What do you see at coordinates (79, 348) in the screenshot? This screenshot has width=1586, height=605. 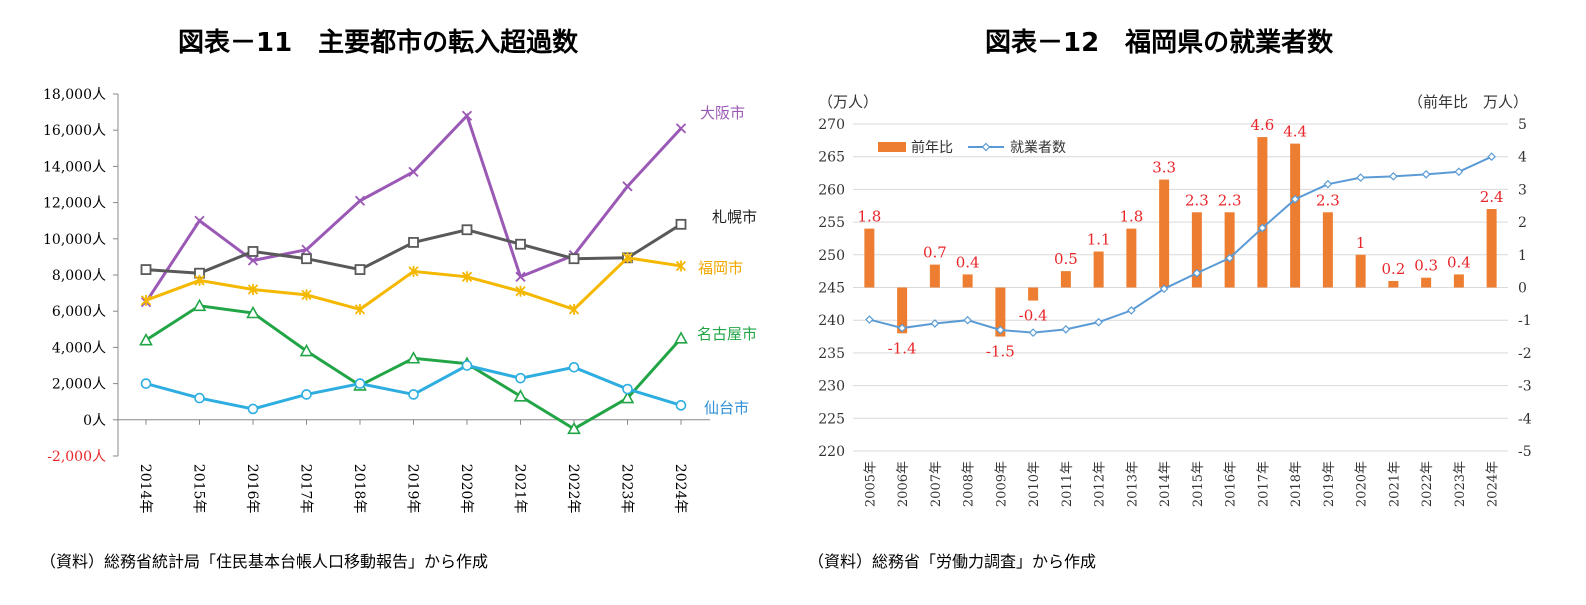 I see `y-tick-label: 4,000人` at bounding box center [79, 348].